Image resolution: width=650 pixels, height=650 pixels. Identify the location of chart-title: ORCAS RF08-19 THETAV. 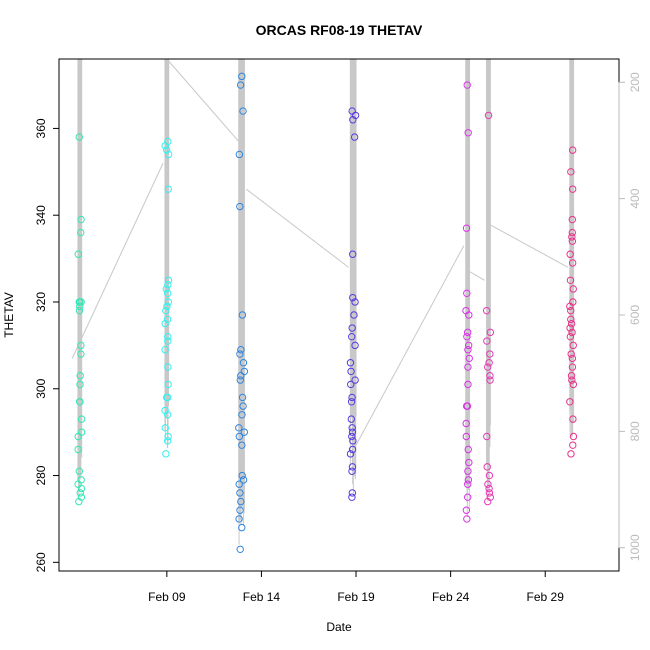
(339, 30).